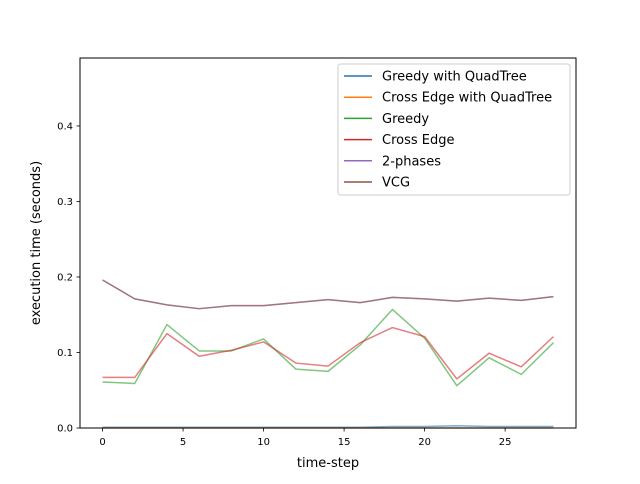 This screenshot has width=640, height=484. What do you see at coordinates (505, 442) in the screenshot?
I see `x-tick-label: 25` at bounding box center [505, 442].